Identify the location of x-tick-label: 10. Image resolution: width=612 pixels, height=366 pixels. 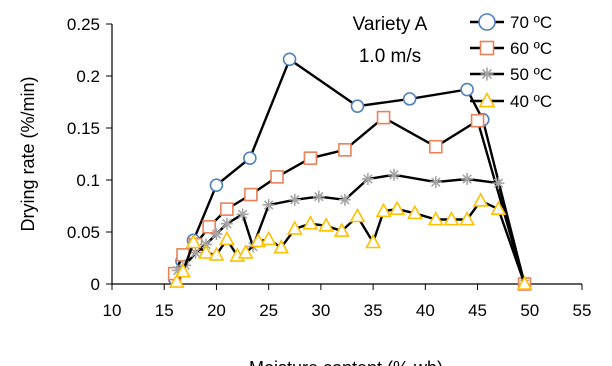
(112, 310).